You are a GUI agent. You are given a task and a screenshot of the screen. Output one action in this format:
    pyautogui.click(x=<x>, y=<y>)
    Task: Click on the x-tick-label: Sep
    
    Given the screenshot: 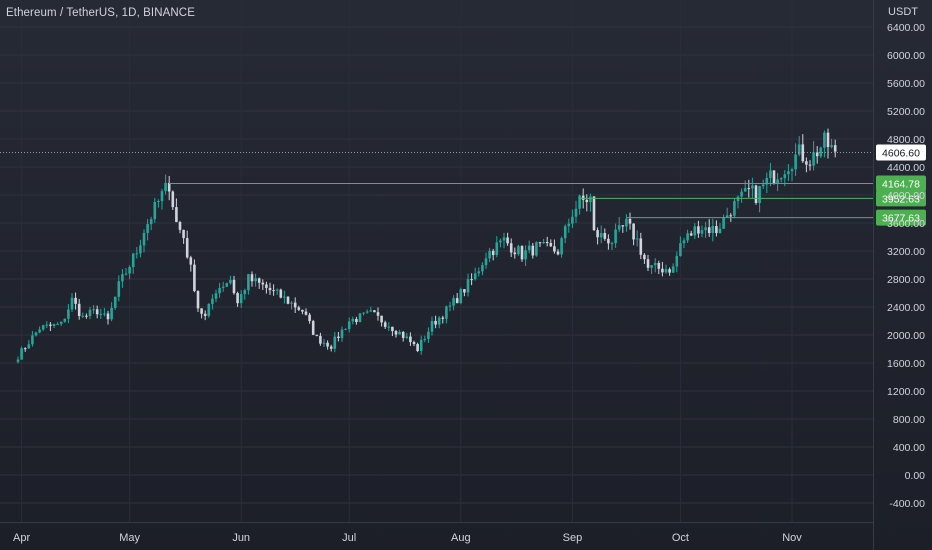 What is the action you would take?
    pyautogui.click(x=573, y=538)
    